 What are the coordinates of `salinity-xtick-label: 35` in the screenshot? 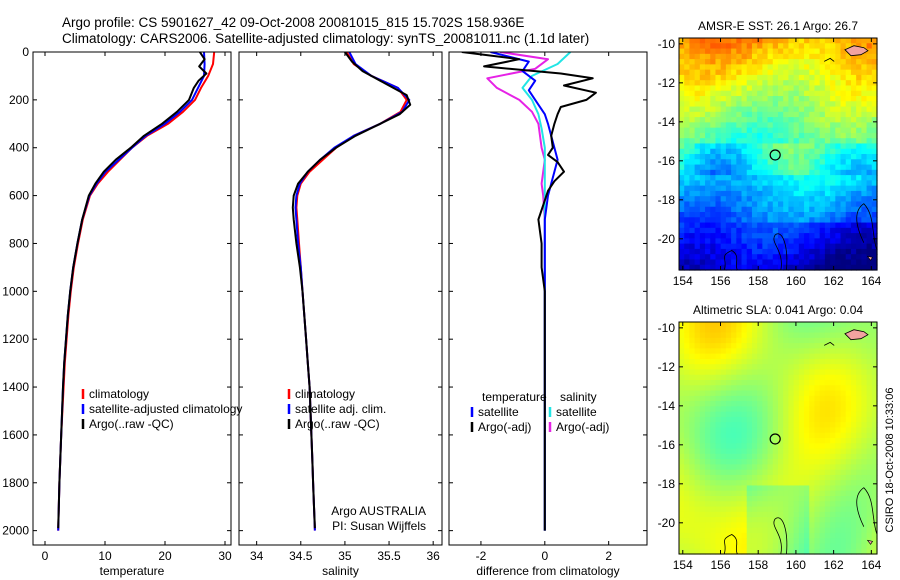 It's located at (345, 556).